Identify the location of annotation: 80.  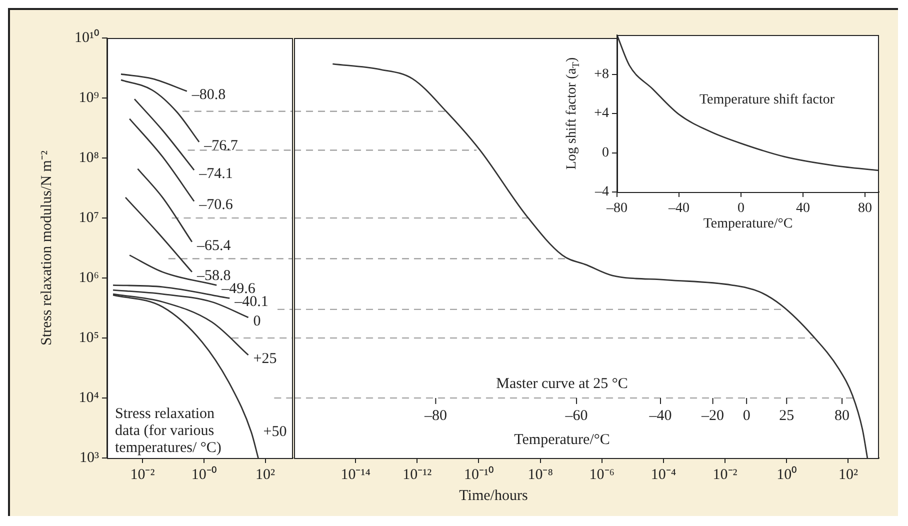
(842, 416).